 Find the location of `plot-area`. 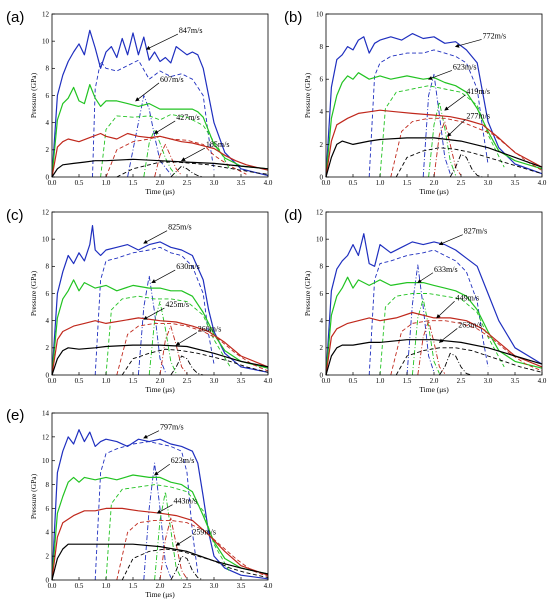

plot-area is located at coordinates (160, 505).